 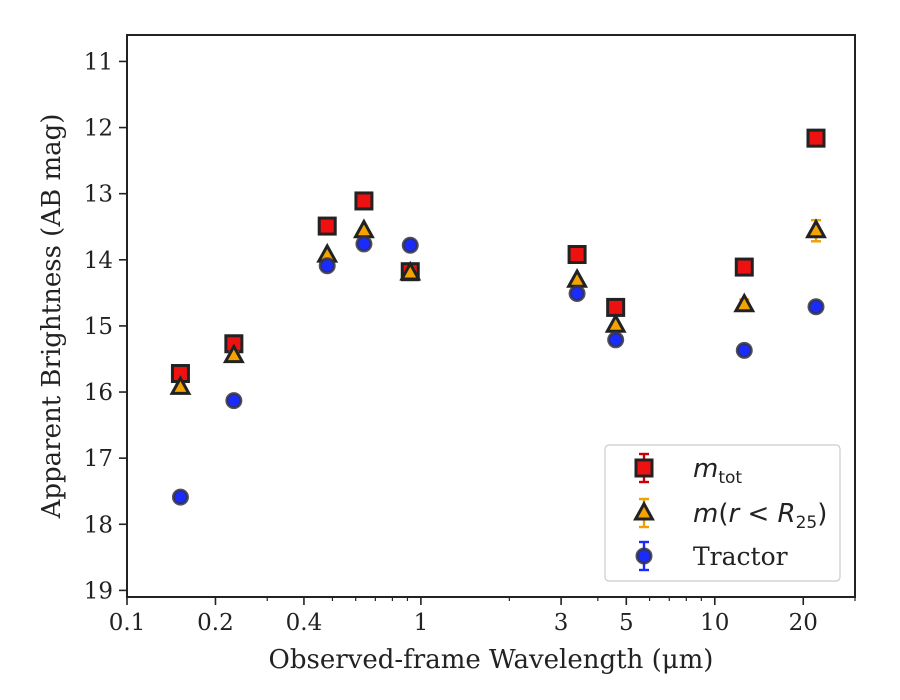 I want to click on legend-entry: m(r < R25), so click(x=730, y=515).